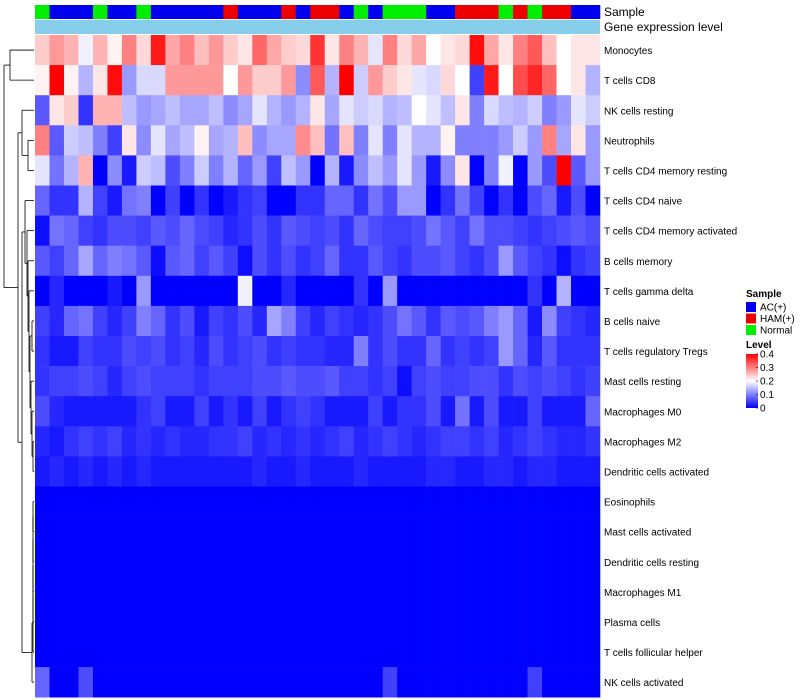 This screenshot has width=800, height=700. I want to click on level-legend-tick-label: 0.1, so click(767, 395).